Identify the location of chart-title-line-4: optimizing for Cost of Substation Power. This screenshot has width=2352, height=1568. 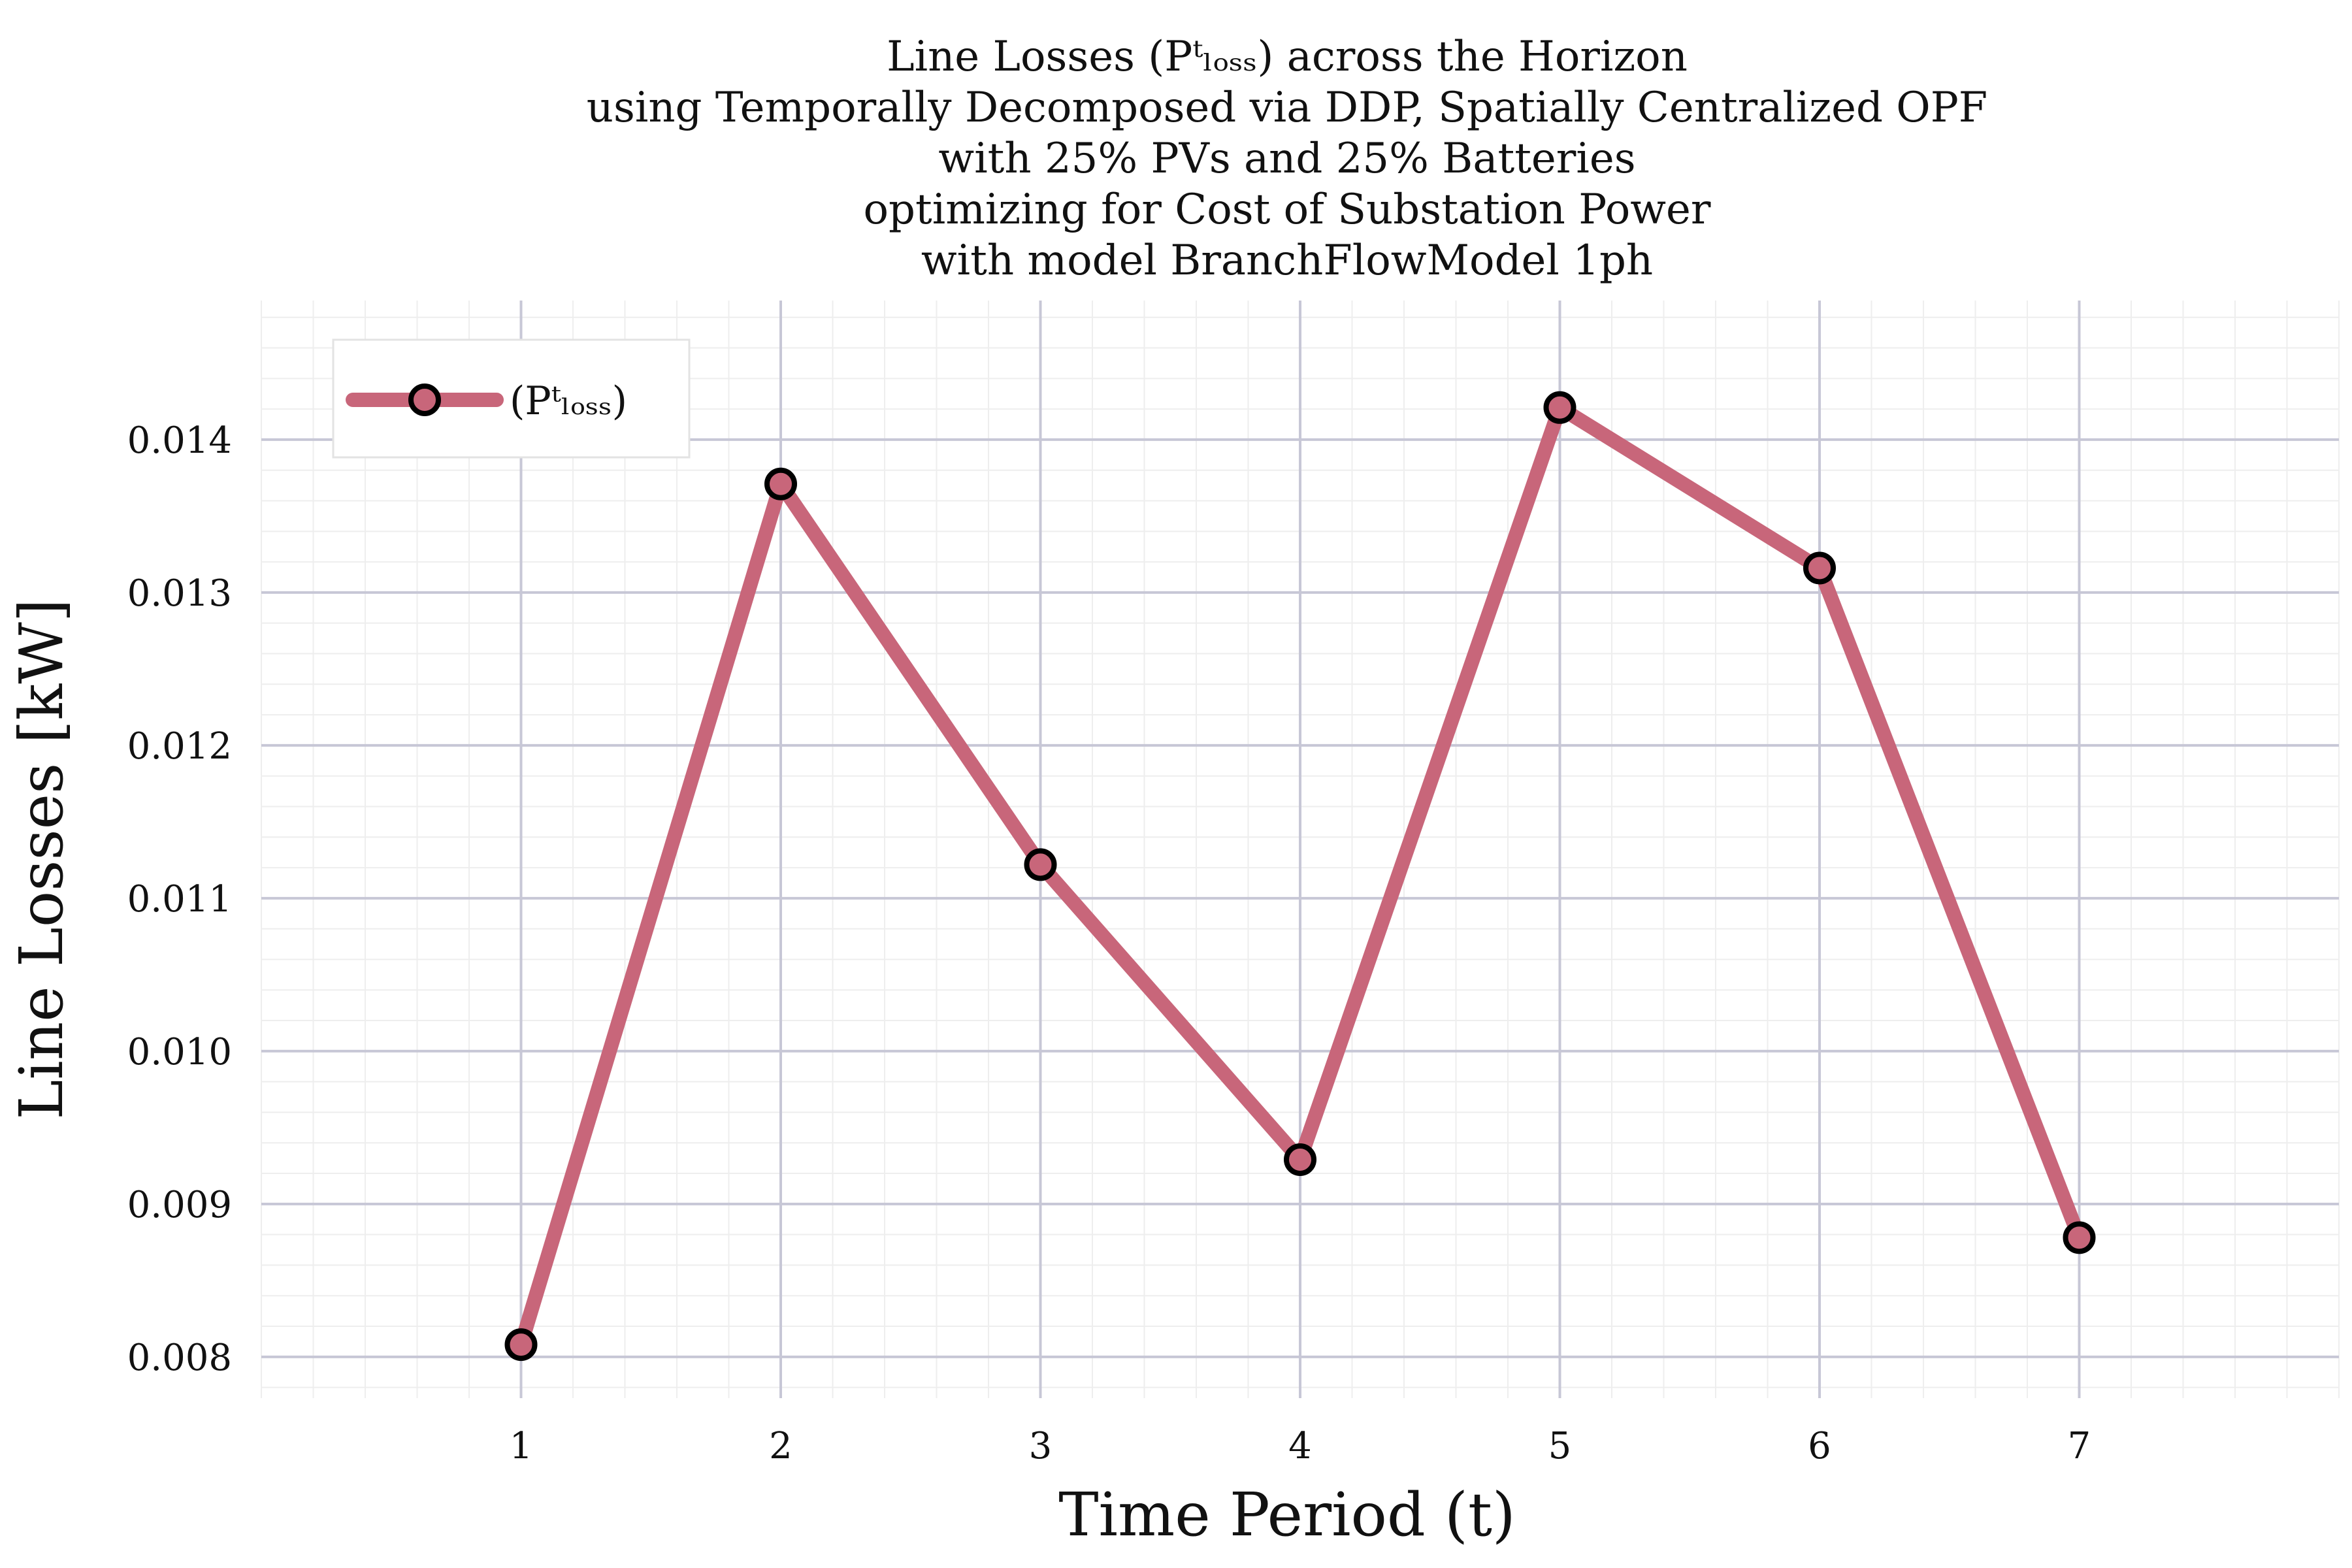
(1287, 210).